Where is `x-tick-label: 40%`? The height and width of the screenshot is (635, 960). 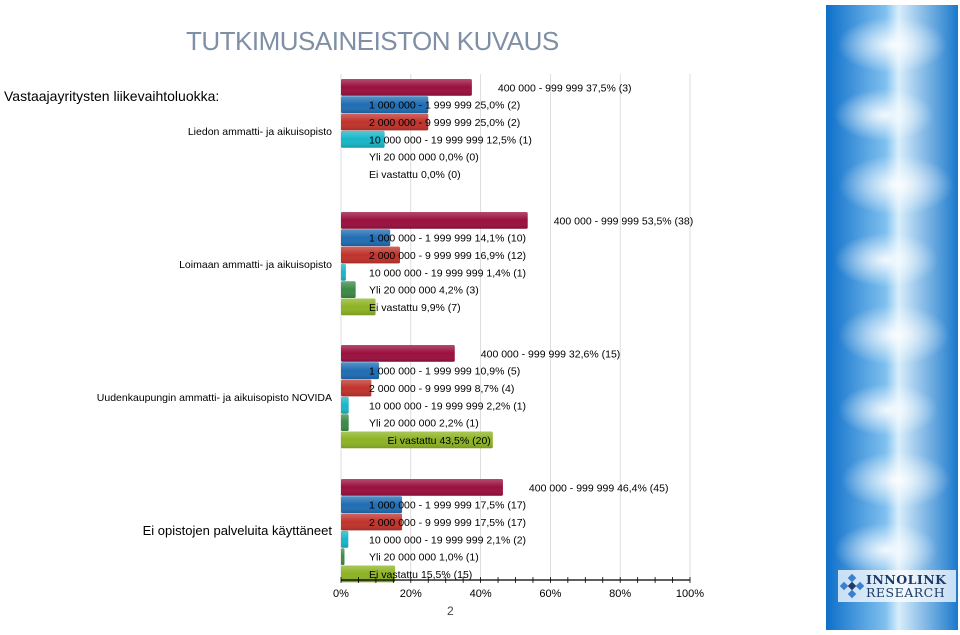 x-tick-label: 40% is located at coordinates (481, 594).